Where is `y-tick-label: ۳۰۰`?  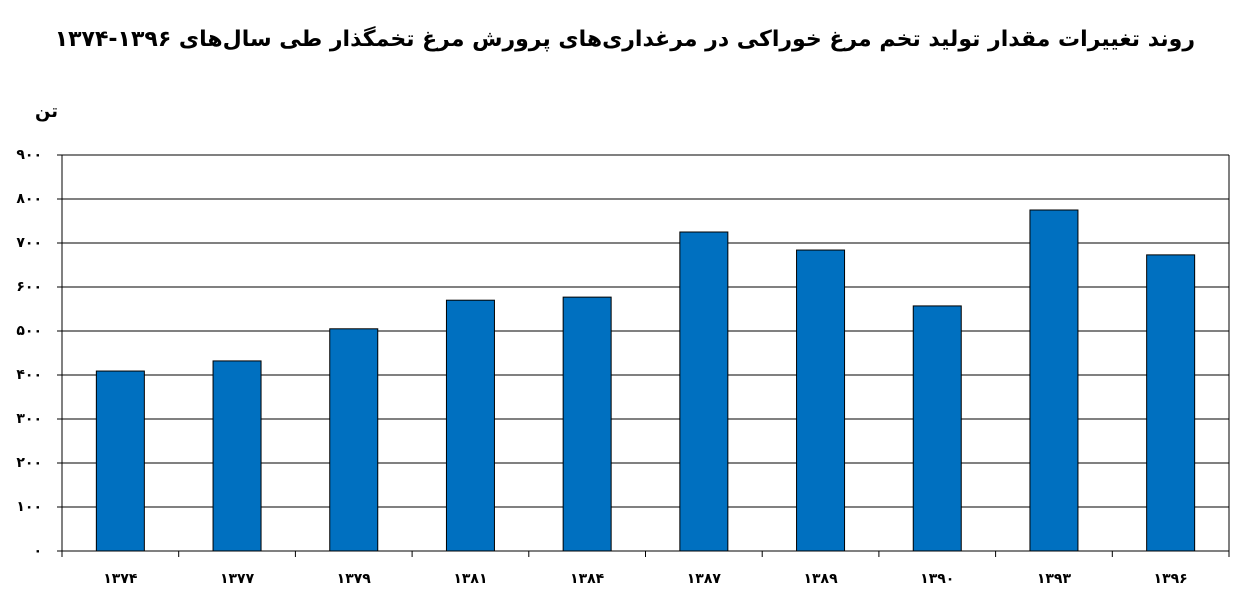 y-tick-label: ۳۰۰ is located at coordinates (29, 419).